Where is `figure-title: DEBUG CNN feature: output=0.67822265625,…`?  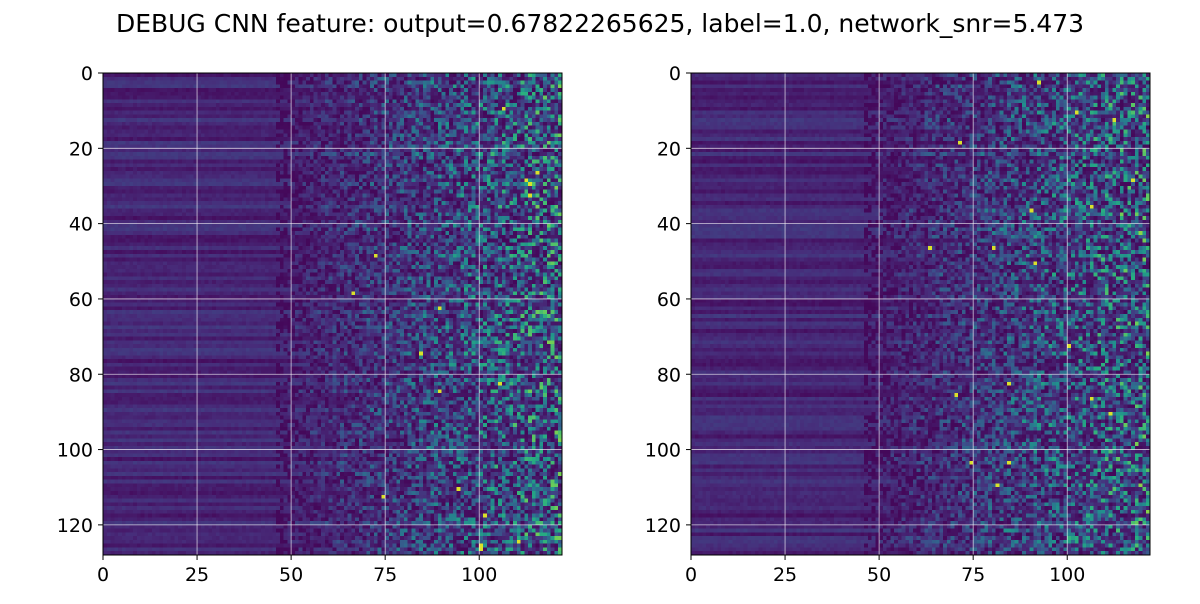
figure-title: DEBUG CNN feature: output=0.67822265625,… is located at coordinates (600, 23).